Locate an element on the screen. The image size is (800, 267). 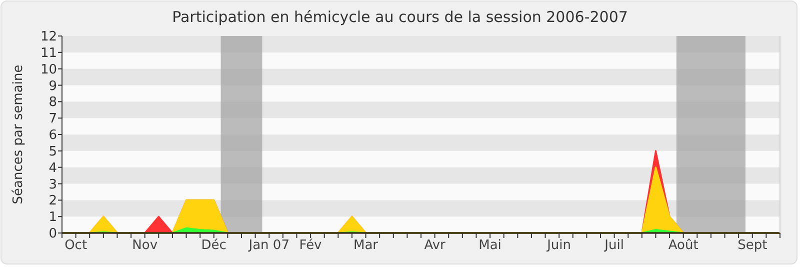
y-tick-label: 9 is located at coordinates (52, 86).